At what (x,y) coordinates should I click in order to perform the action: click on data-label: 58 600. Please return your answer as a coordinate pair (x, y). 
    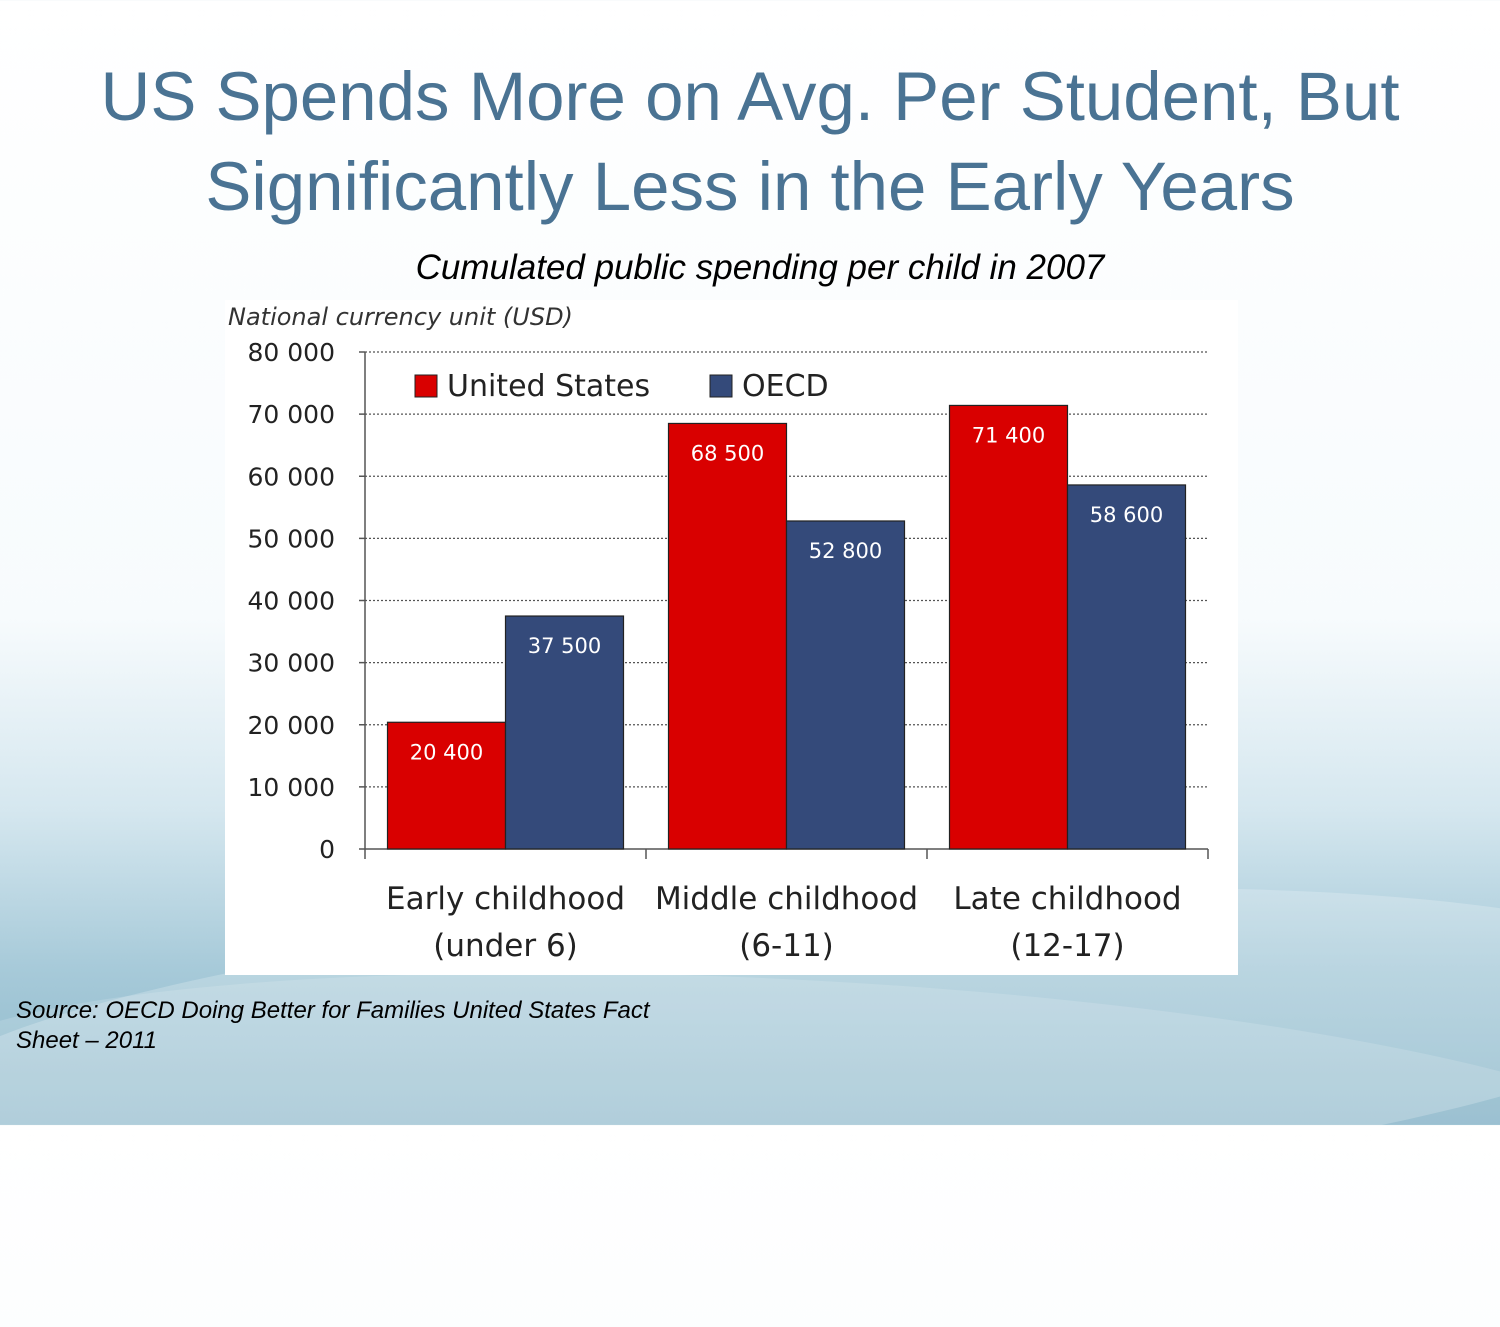
    Looking at the image, I should click on (1126, 515).